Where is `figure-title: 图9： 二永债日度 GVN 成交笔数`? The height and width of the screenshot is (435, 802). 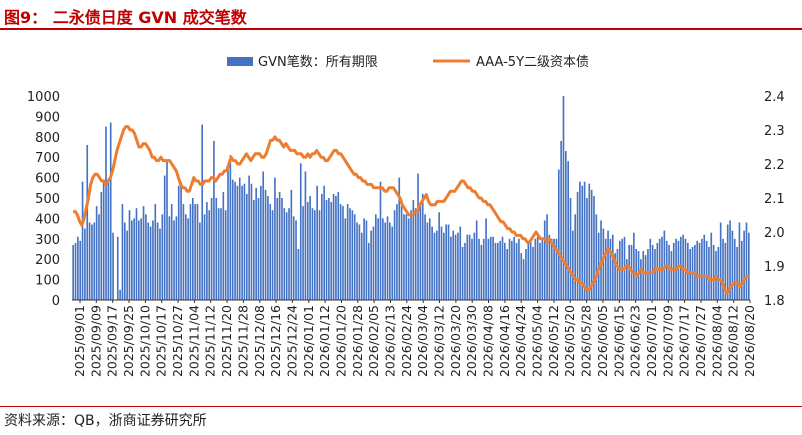 figure-title: 图9： 二永债日度 GVN 成交笔数 is located at coordinates (125, 17).